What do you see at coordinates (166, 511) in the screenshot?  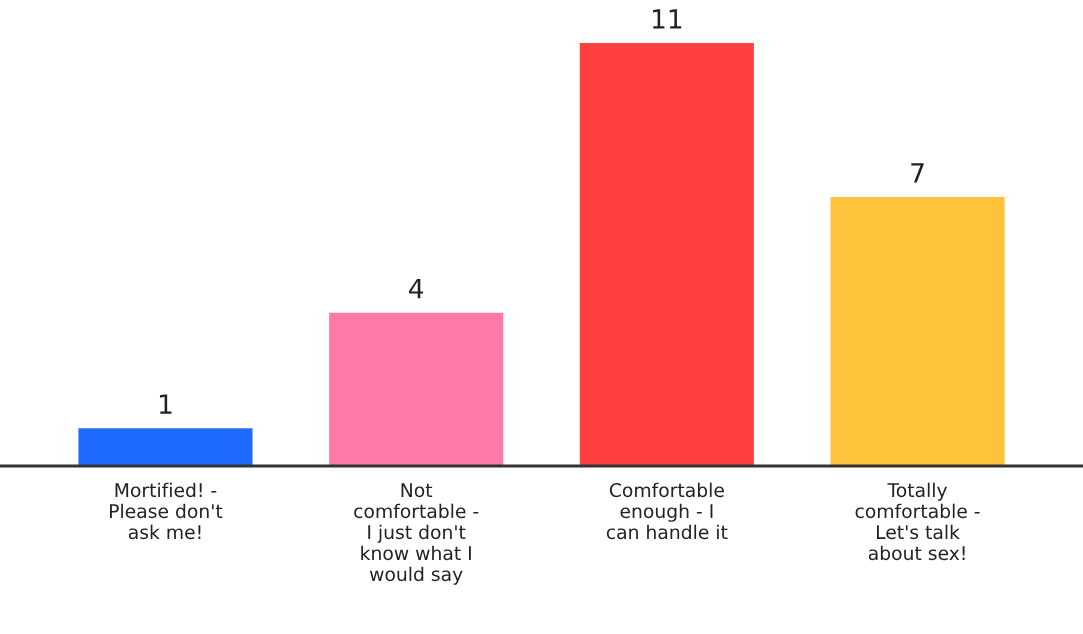 I see `x-tick-label: Mortified! - Please don't ask me!` at bounding box center [166, 511].